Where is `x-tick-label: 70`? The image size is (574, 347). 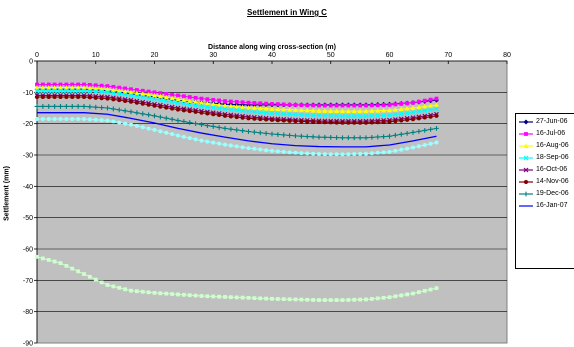 x-tick-label: 70 is located at coordinates (448, 55).